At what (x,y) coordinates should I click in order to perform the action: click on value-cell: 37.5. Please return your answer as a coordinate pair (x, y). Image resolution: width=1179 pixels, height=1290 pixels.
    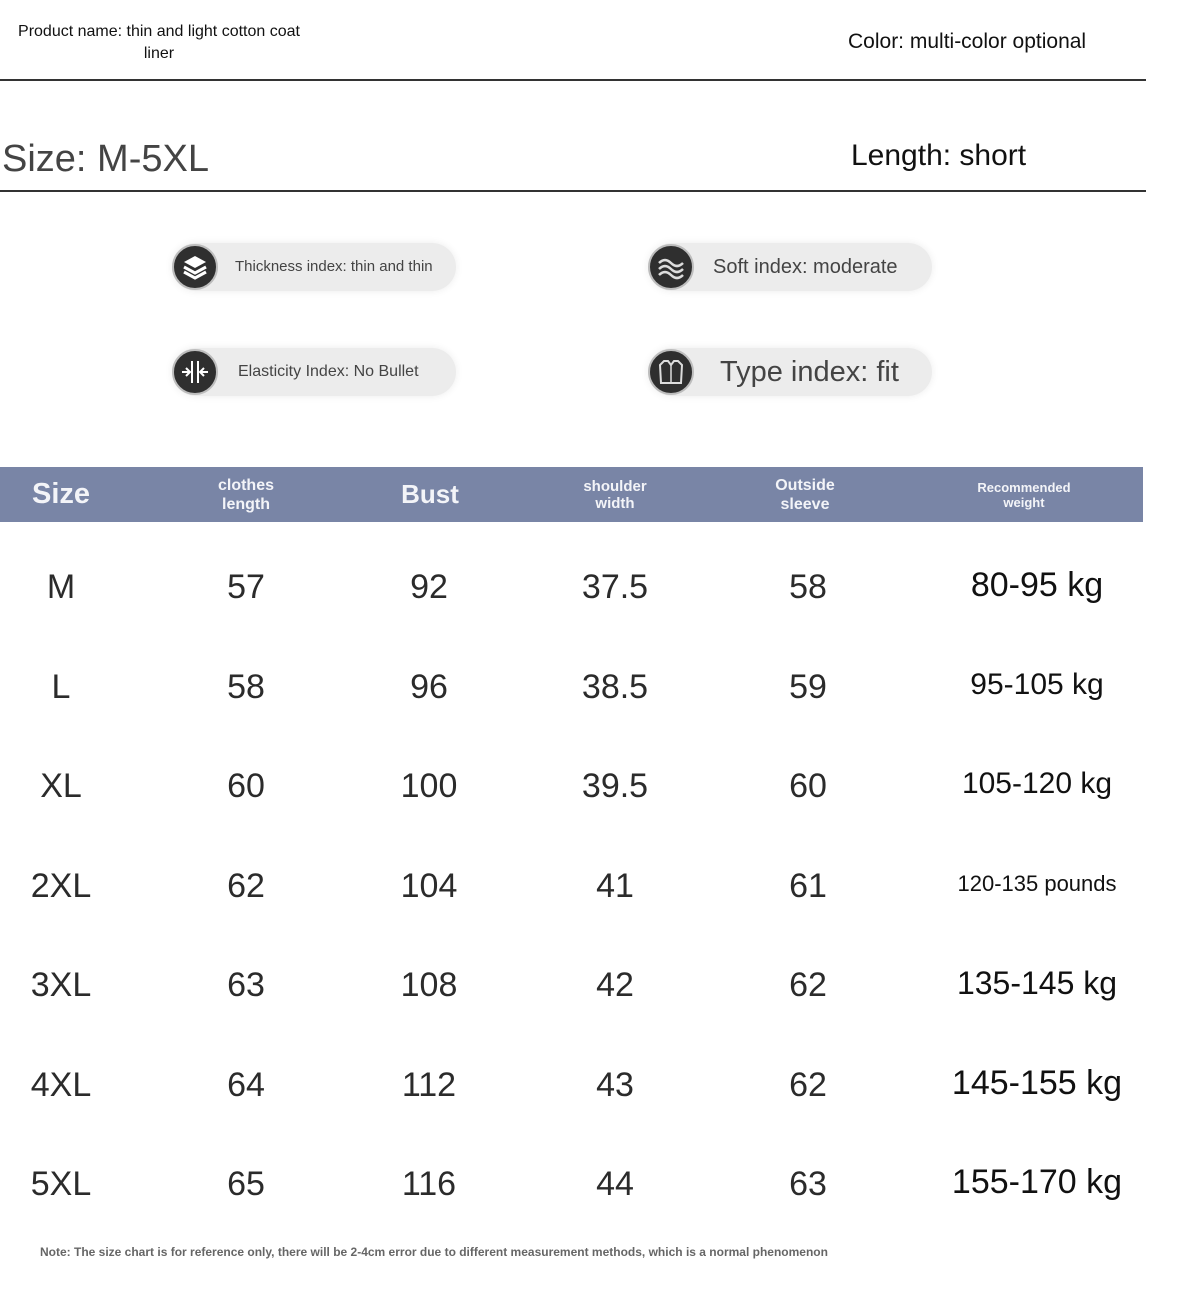
    Looking at the image, I should click on (615, 587).